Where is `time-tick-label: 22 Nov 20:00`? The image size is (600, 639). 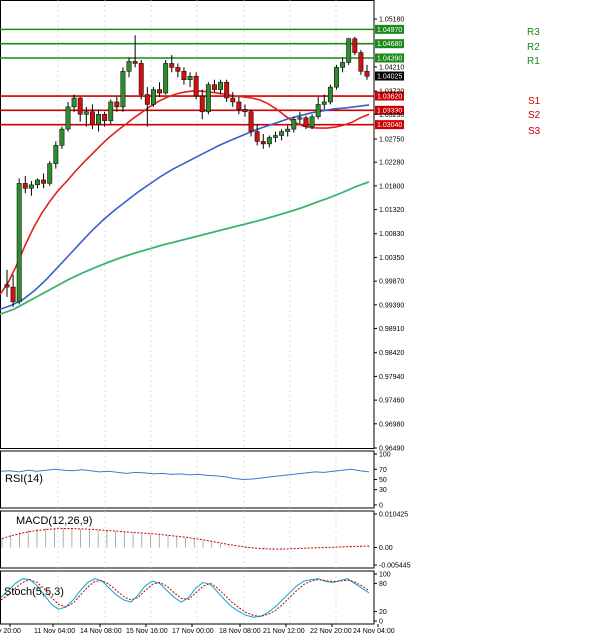 time-tick-label: 22 Nov 20:00 is located at coordinates (331, 631).